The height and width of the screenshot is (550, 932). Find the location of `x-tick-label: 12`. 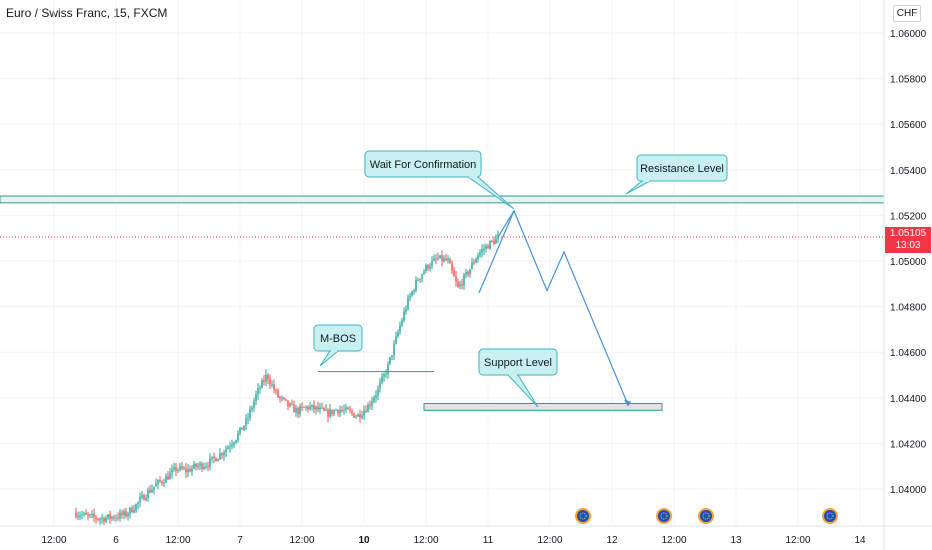

x-tick-label: 12 is located at coordinates (612, 540).